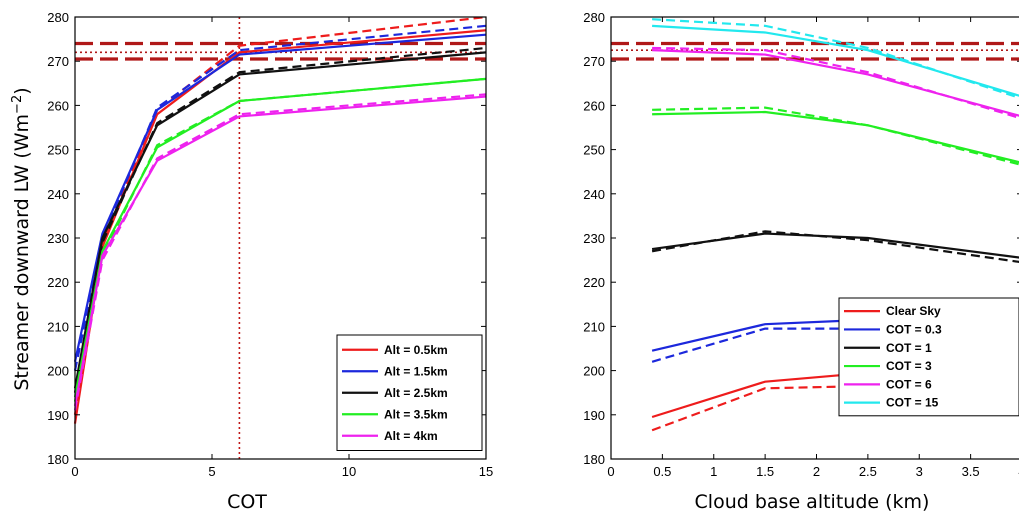  What do you see at coordinates (909, 366) in the screenshot?
I see `right-legend-label: COT = 3` at bounding box center [909, 366].